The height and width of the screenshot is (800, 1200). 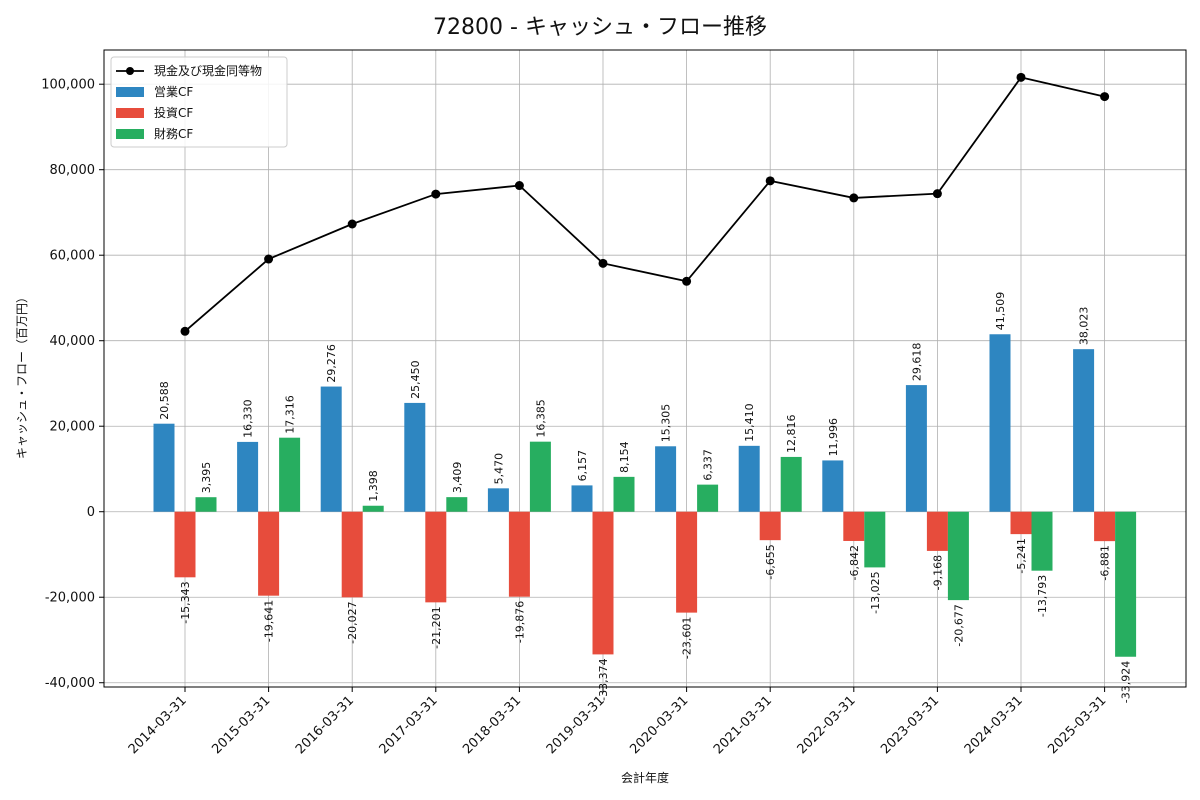 What do you see at coordinates (1000, 311) in the screenshot?
I see `bar-value-label: 41,509` at bounding box center [1000, 311].